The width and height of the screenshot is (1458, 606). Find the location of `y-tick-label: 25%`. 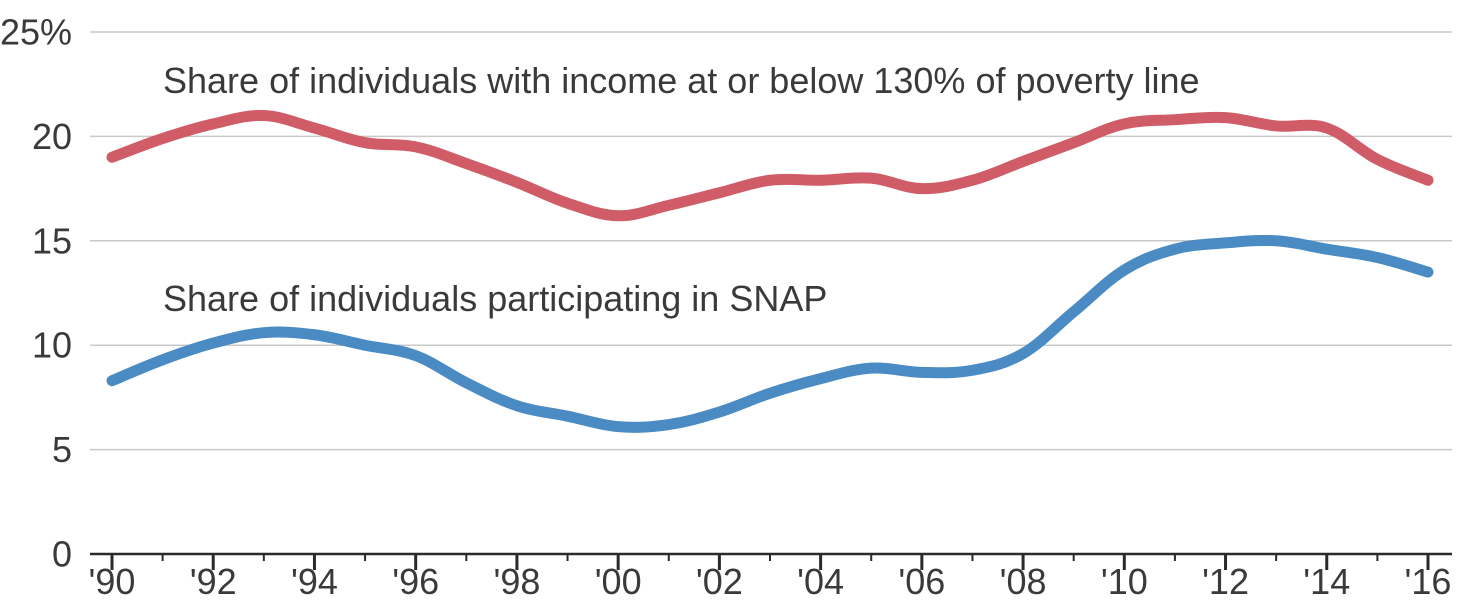

y-tick-label: 25% is located at coordinates (36, 32).